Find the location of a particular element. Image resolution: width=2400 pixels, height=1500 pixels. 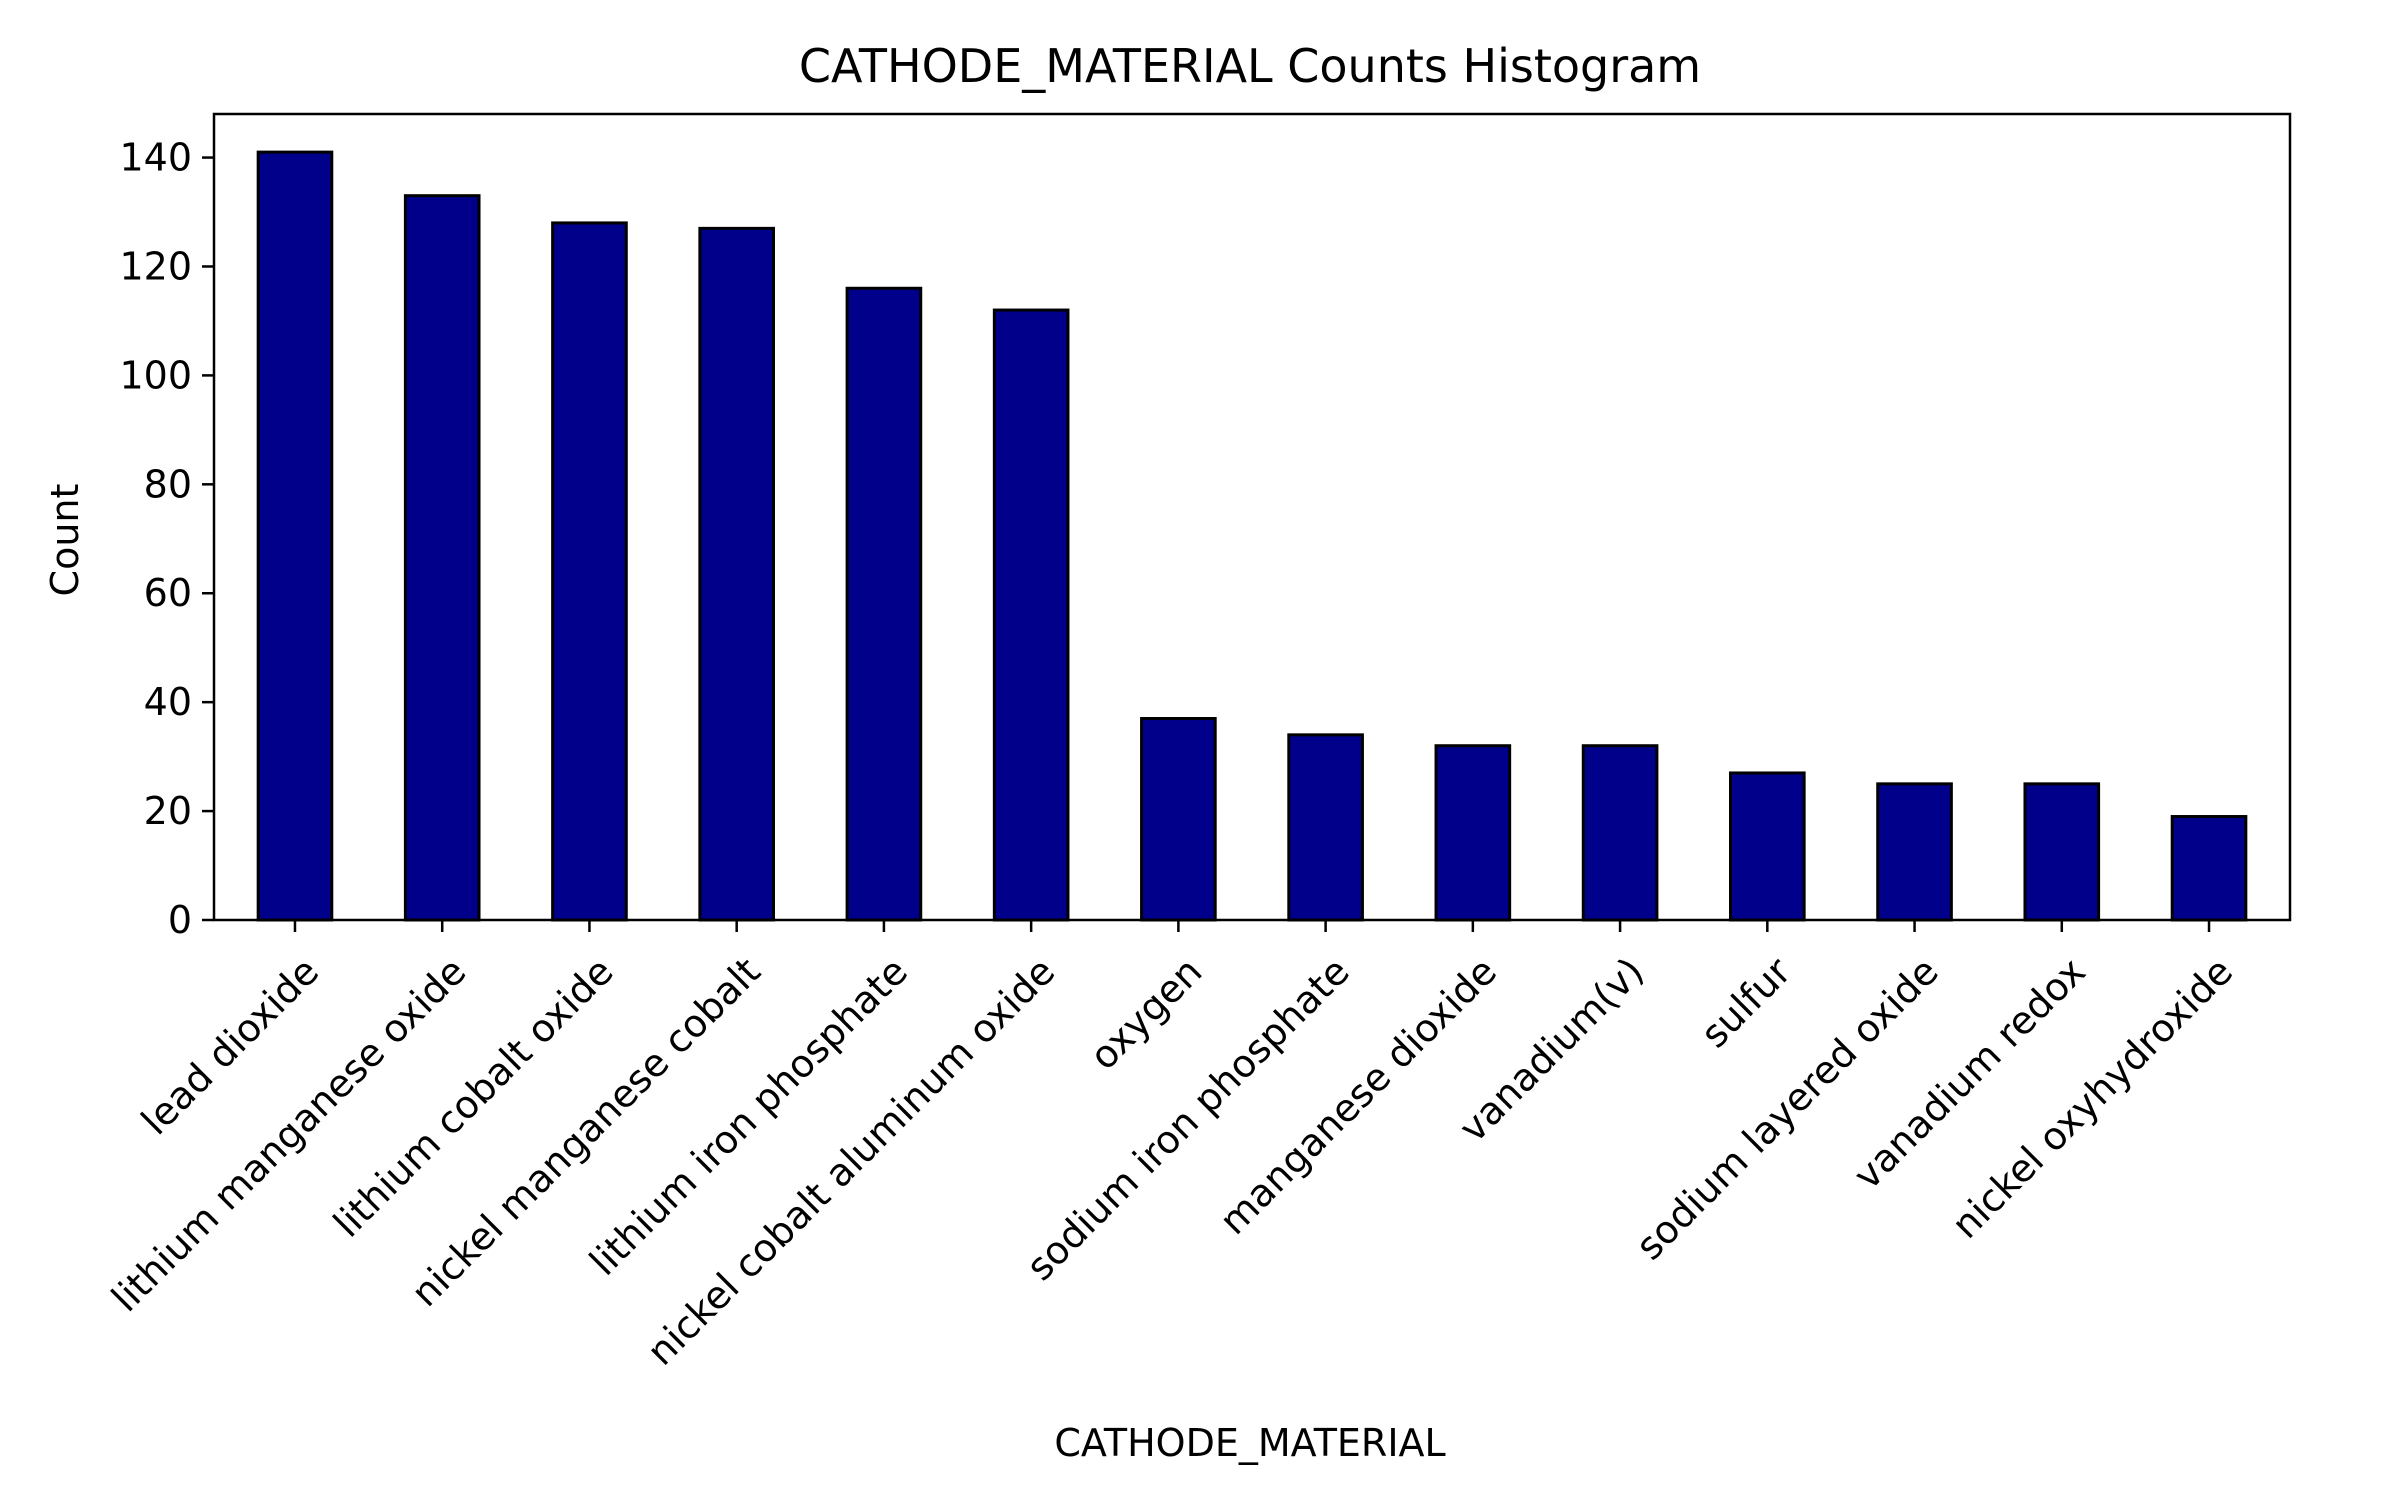

y-tick-label-2: 40 is located at coordinates (168, 702).